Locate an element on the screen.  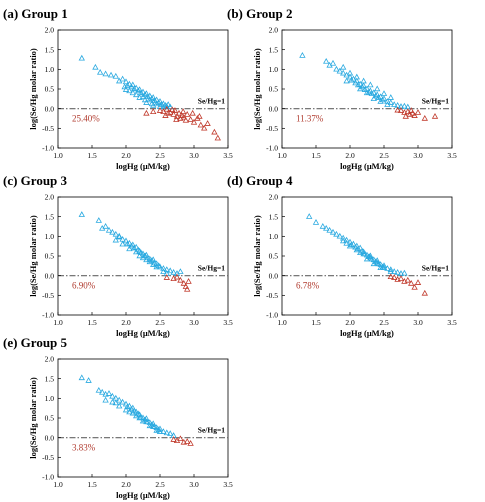
percent-below-label: 25.40% is located at coordinates (86, 119).